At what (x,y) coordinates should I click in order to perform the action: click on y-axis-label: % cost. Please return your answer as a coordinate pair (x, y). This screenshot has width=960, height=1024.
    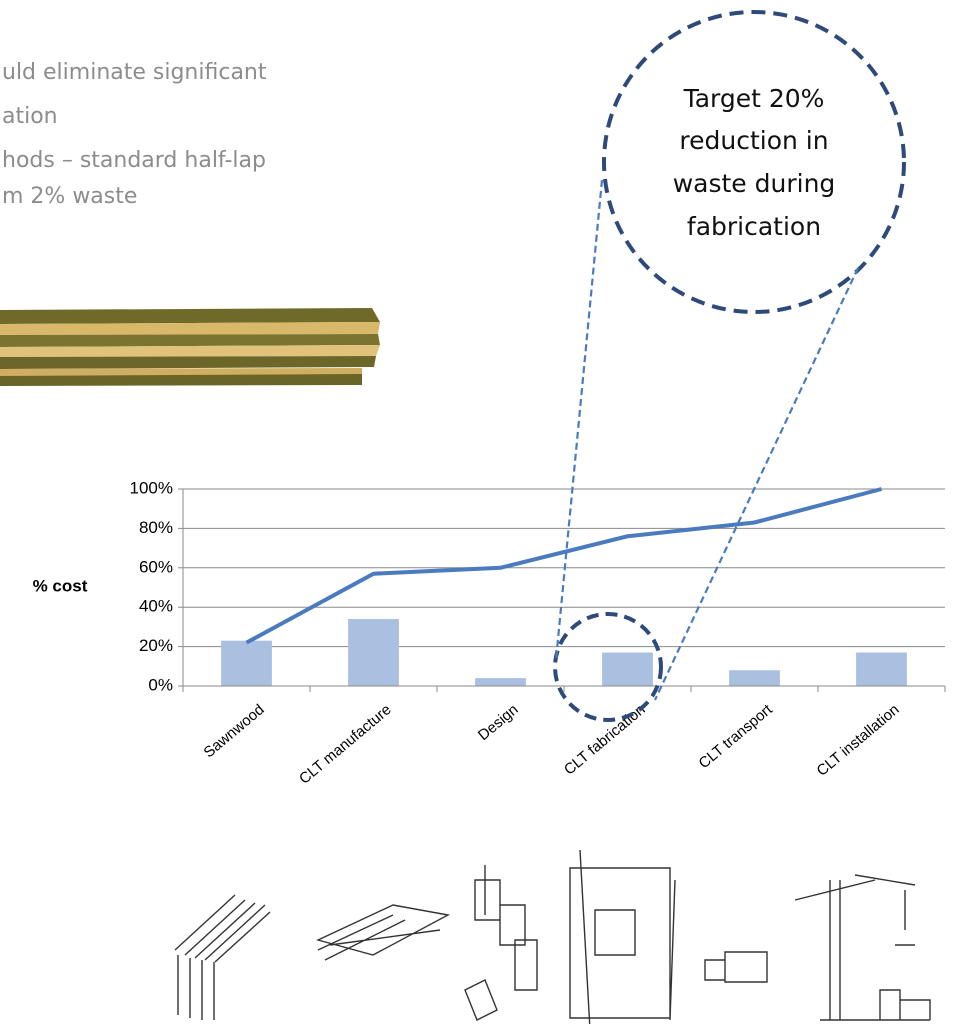
    Looking at the image, I should click on (60, 585).